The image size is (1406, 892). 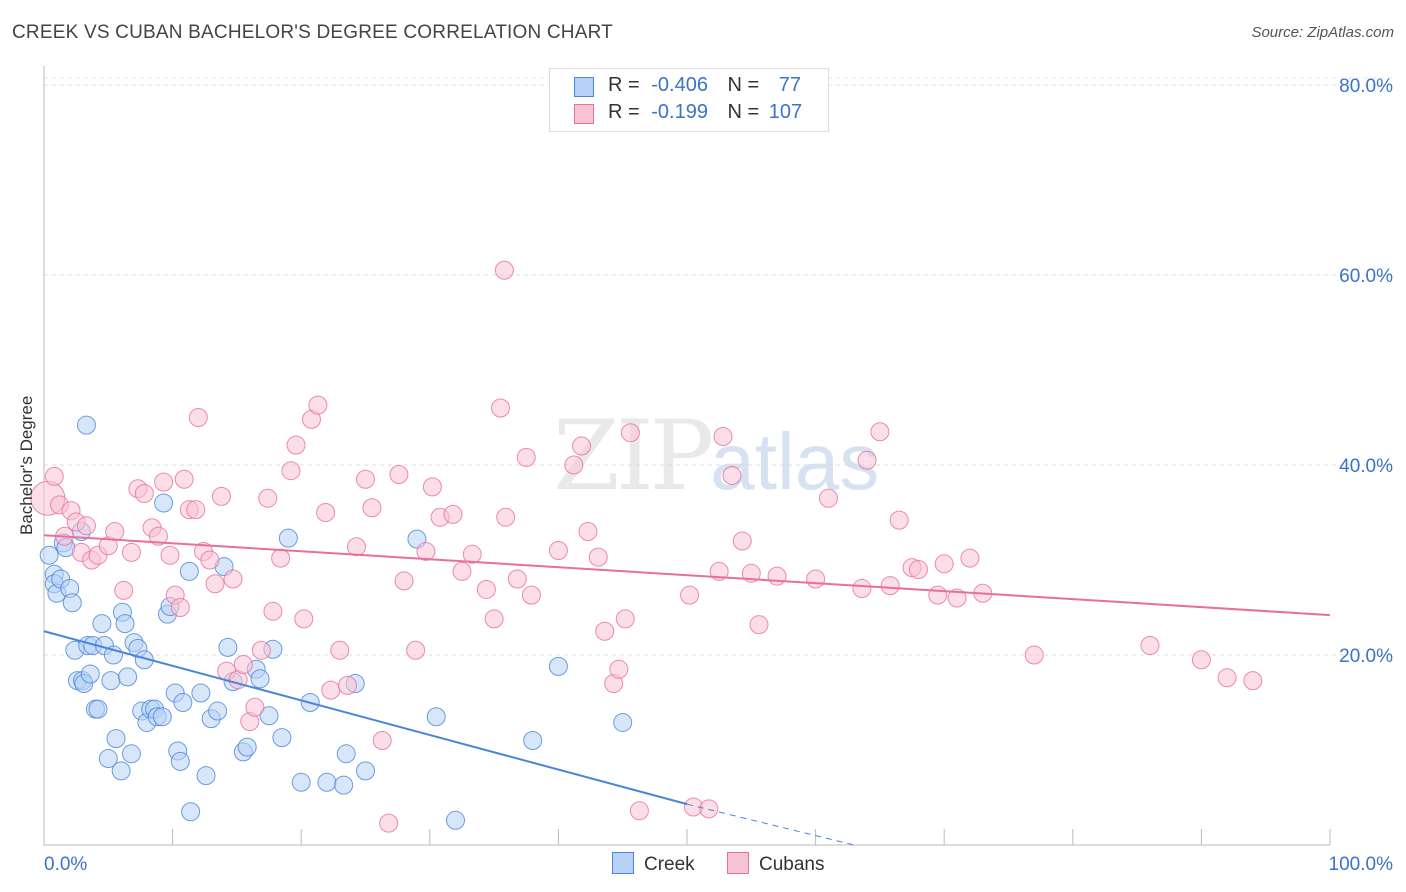 I want to click on legend-n-label-creek: N =, so click(x=743, y=85).